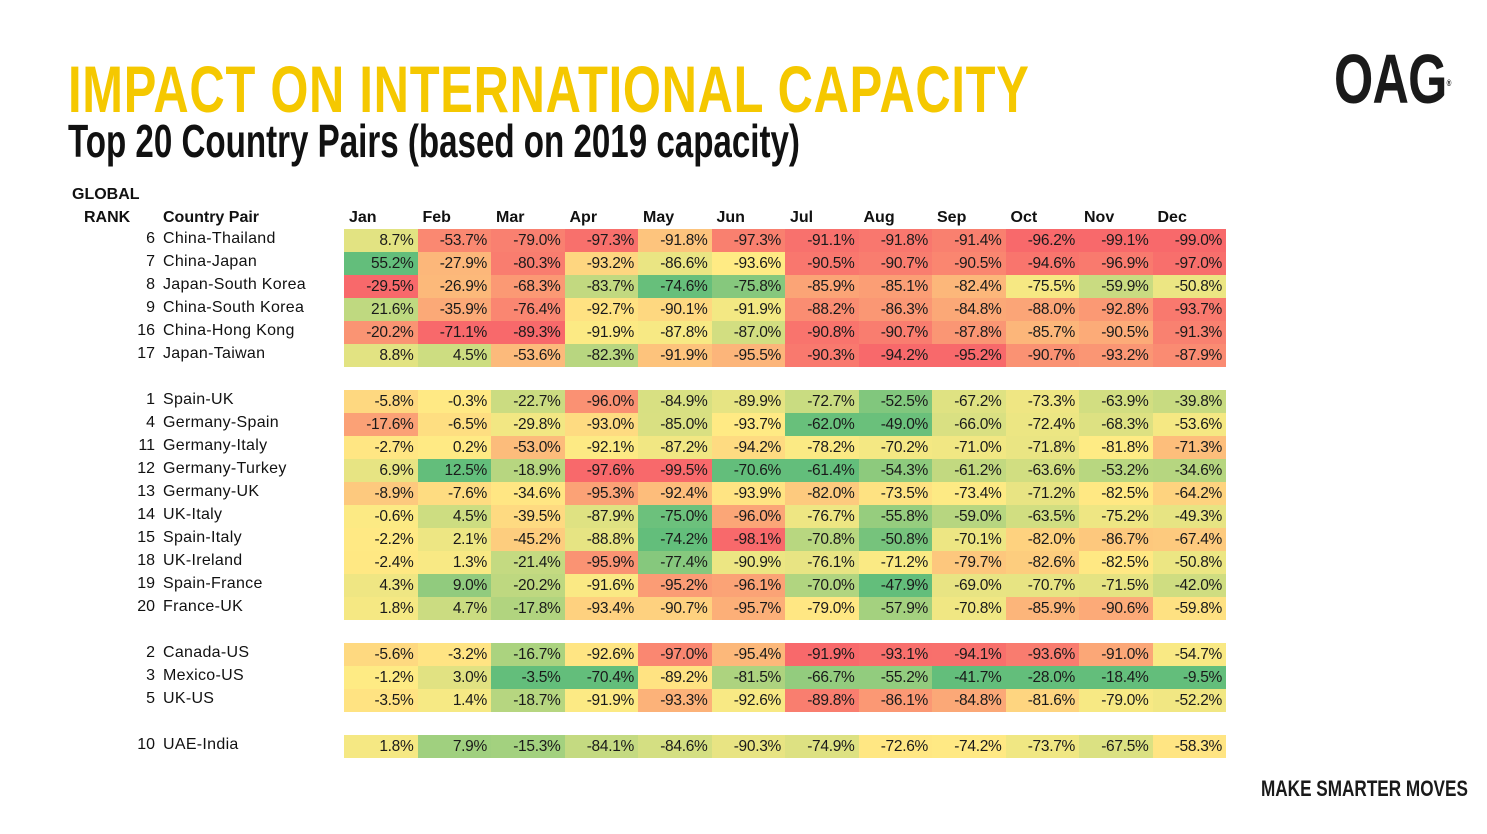  What do you see at coordinates (225, 468) in the screenshot?
I see `country-pair-label: Germany-Turkey` at bounding box center [225, 468].